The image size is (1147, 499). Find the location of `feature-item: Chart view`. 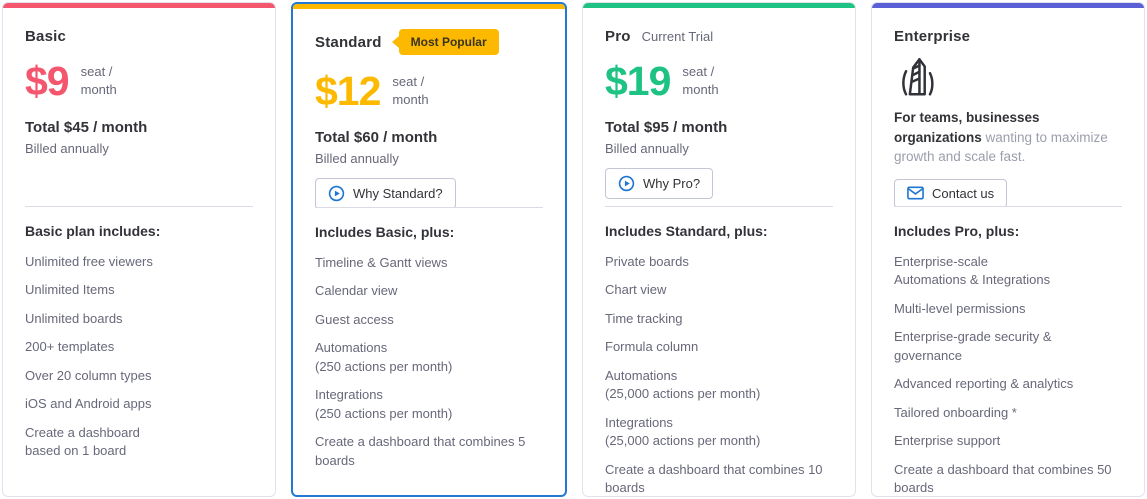

feature-item: Chart view is located at coordinates (636, 290).